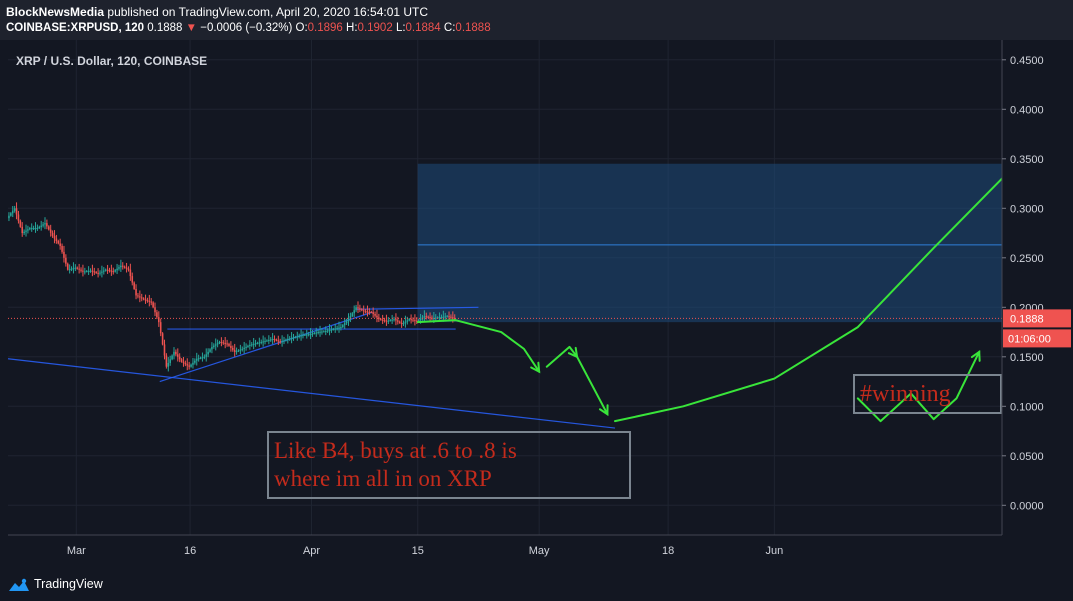  I want to click on current-price-badge, so click(1037, 318).